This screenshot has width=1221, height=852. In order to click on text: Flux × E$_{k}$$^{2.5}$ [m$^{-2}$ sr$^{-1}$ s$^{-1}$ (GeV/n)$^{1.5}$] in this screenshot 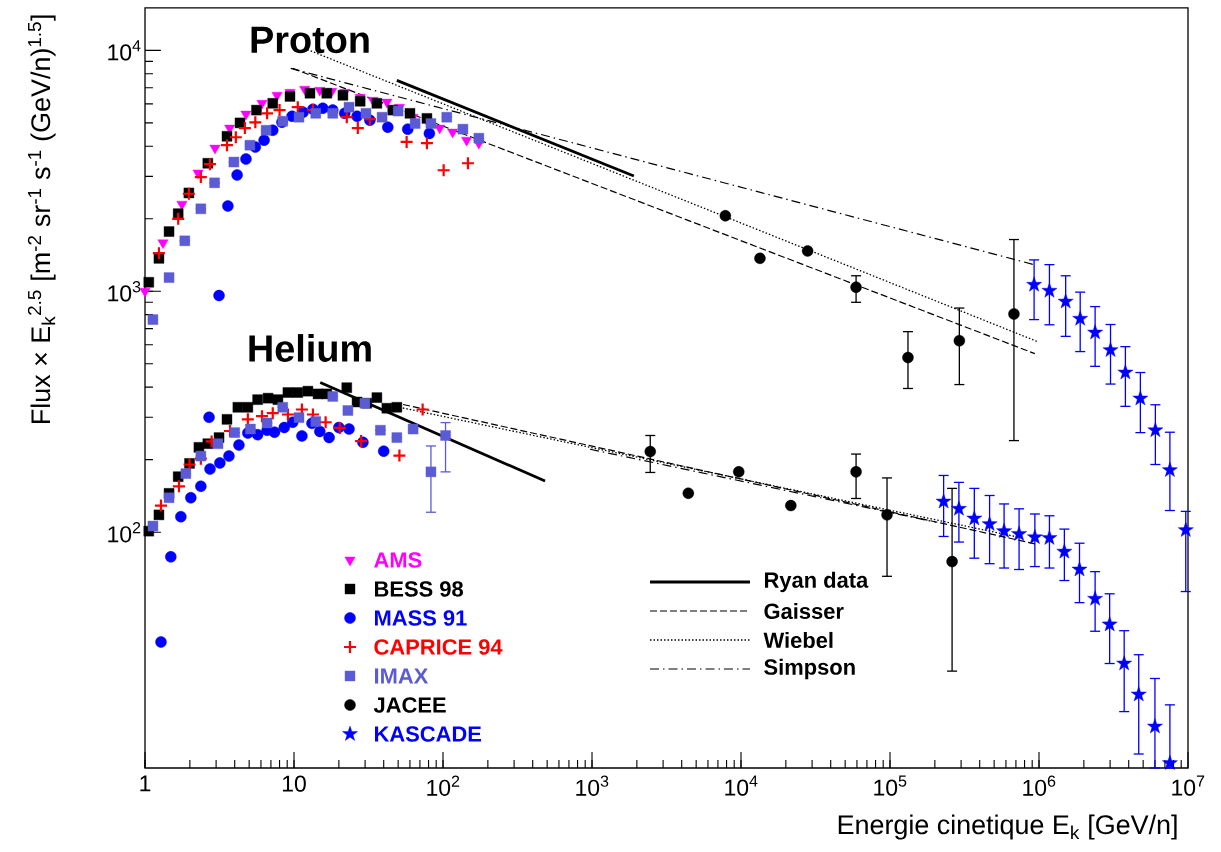, I will do `click(41, 219)`.